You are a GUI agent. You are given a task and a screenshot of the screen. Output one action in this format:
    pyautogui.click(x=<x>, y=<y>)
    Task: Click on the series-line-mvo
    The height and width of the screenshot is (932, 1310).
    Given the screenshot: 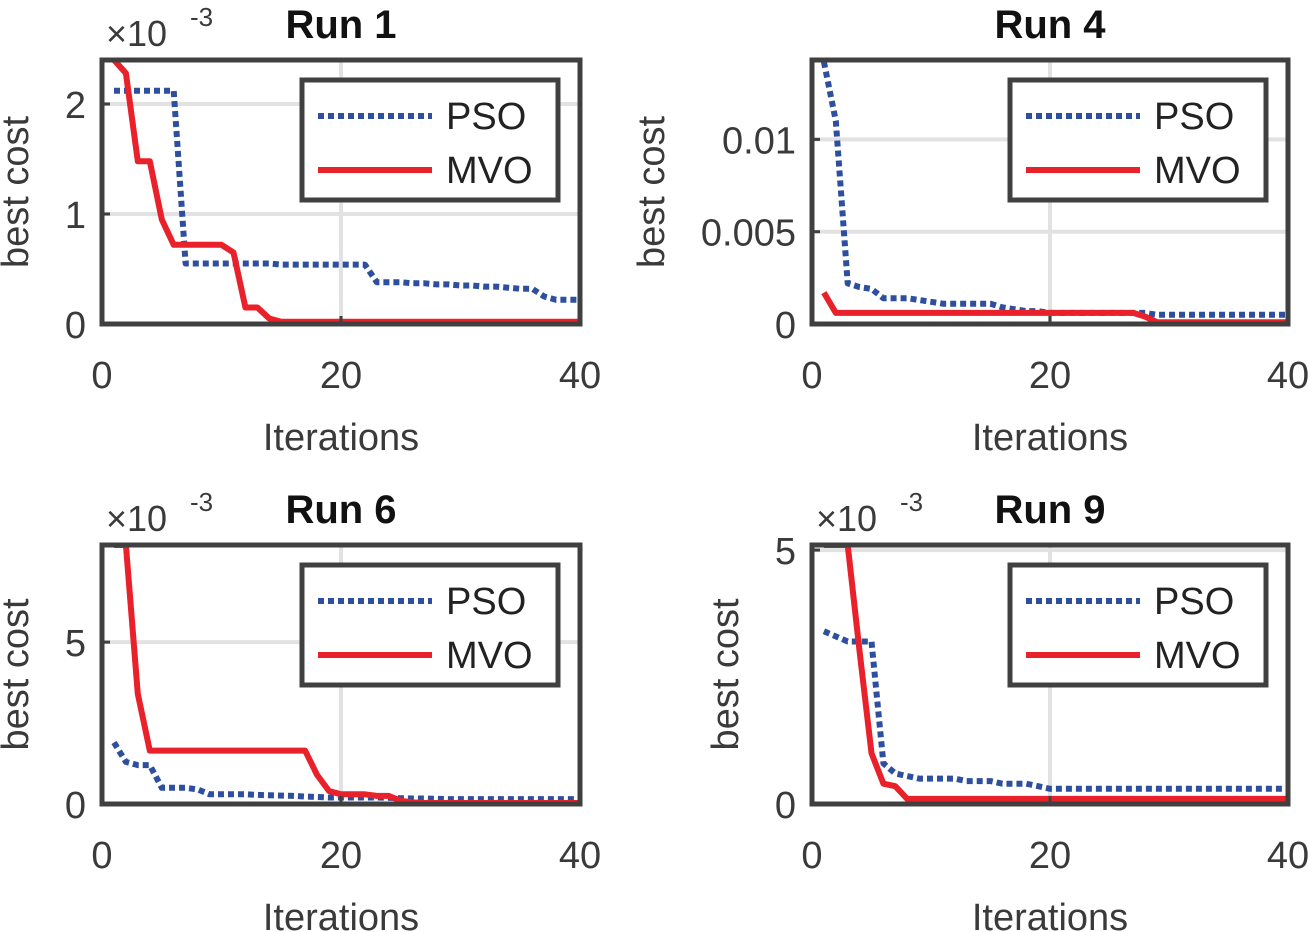 What is the action you would take?
    pyautogui.click(x=1055, y=673)
    